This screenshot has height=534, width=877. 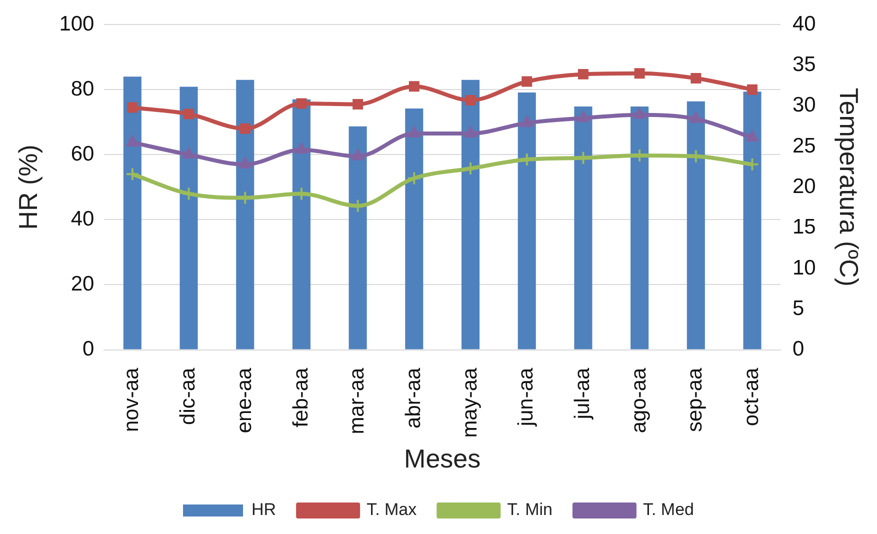 What do you see at coordinates (470, 402) in the screenshot?
I see `x-tick-label: may-aa` at bounding box center [470, 402].